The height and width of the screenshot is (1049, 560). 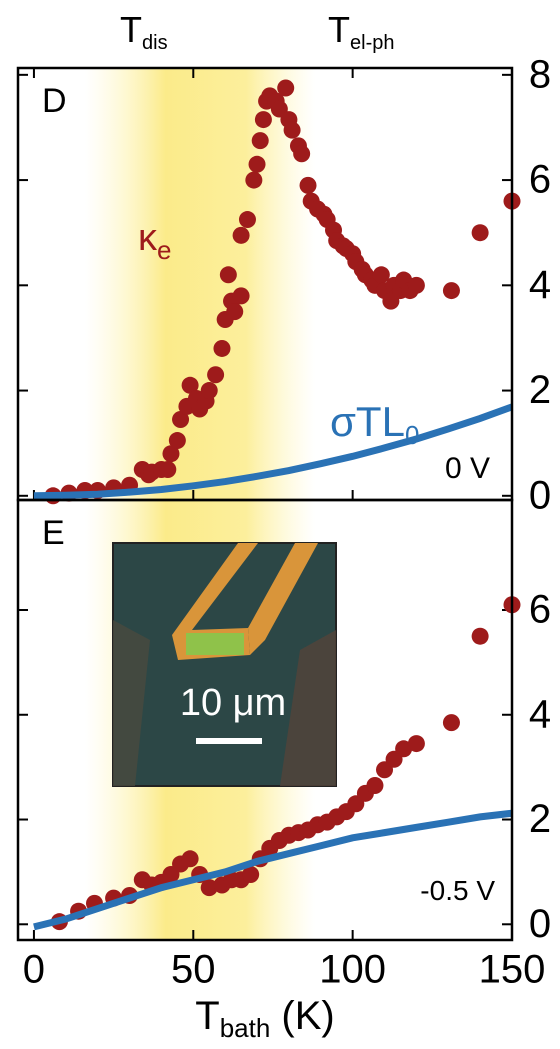 What do you see at coordinates (352, 970) in the screenshot?
I see `x-tick-label: 100` at bounding box center [352, 970].